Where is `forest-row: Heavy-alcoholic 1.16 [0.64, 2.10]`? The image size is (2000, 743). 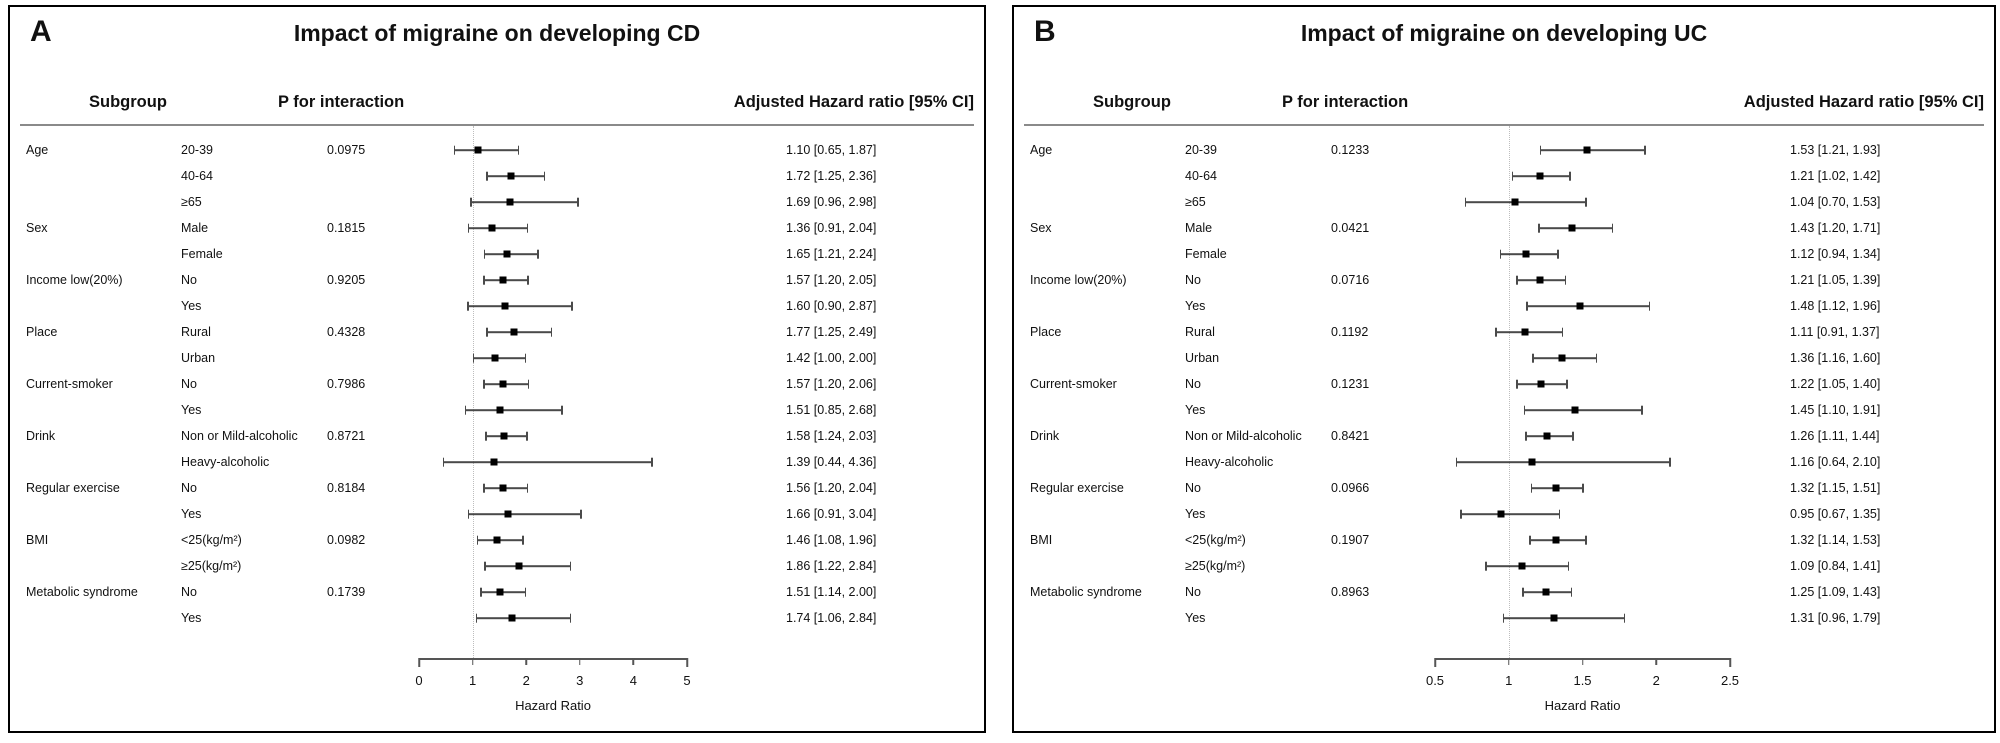 forest-row: Heavy-alcoholic 1.16 [0.64, 2.10] is located at coordinates (1504, 462).